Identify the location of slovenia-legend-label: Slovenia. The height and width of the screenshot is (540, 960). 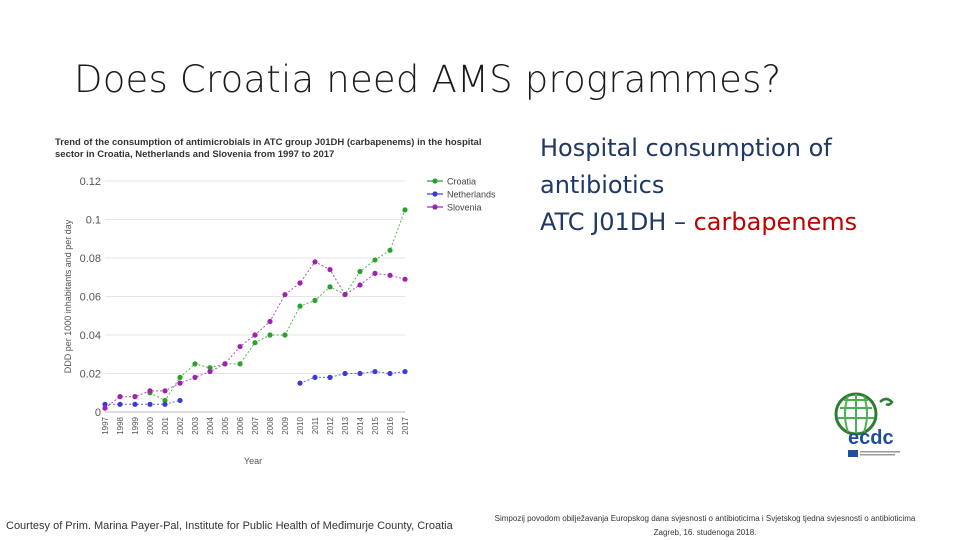
(464, 208).